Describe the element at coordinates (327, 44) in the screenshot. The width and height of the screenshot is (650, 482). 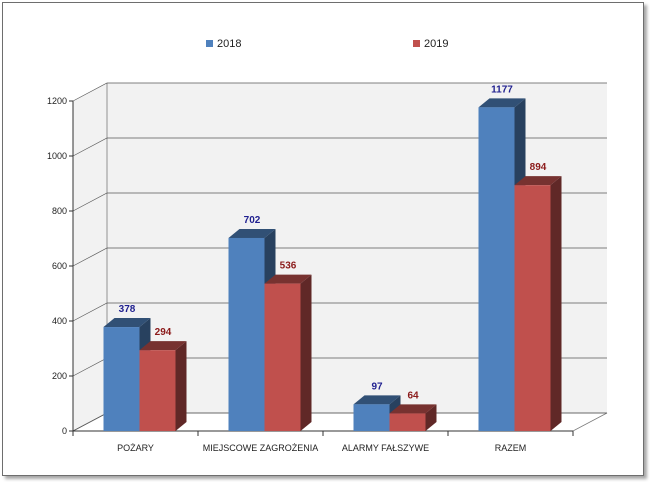
I see `legend: 2018 2019` at that location.